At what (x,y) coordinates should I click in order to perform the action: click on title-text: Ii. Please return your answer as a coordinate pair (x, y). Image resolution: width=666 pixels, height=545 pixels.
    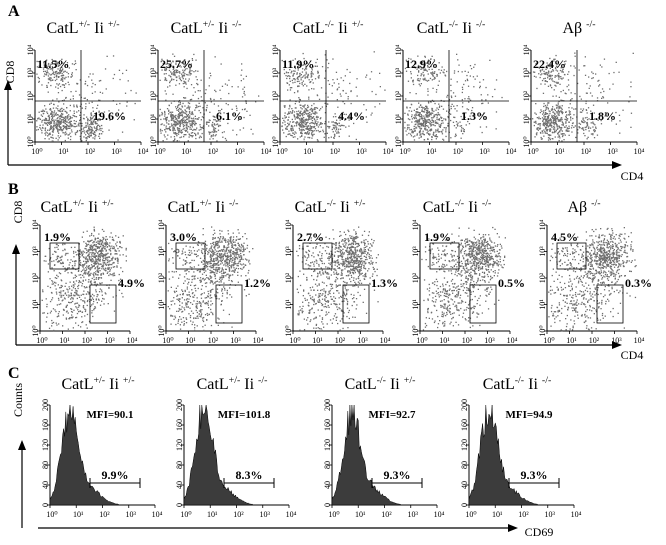
    Looking at the image, I should click on (343, 28).